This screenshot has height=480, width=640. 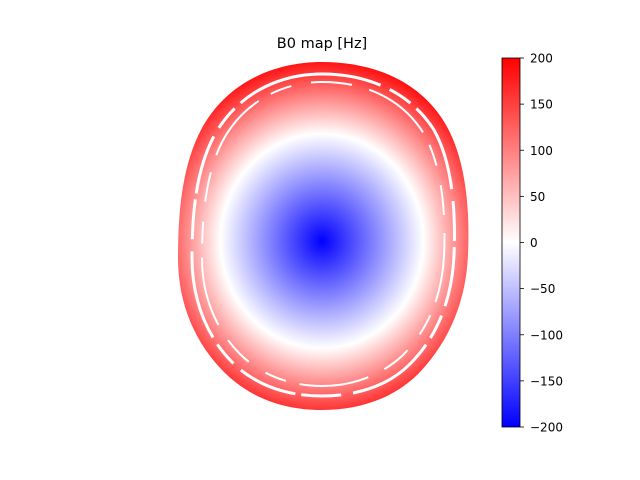 I want to click on colorbar-ticks: 200 150 100 50 0 −50 −100 −150 −200, so click(x=541, y=243).